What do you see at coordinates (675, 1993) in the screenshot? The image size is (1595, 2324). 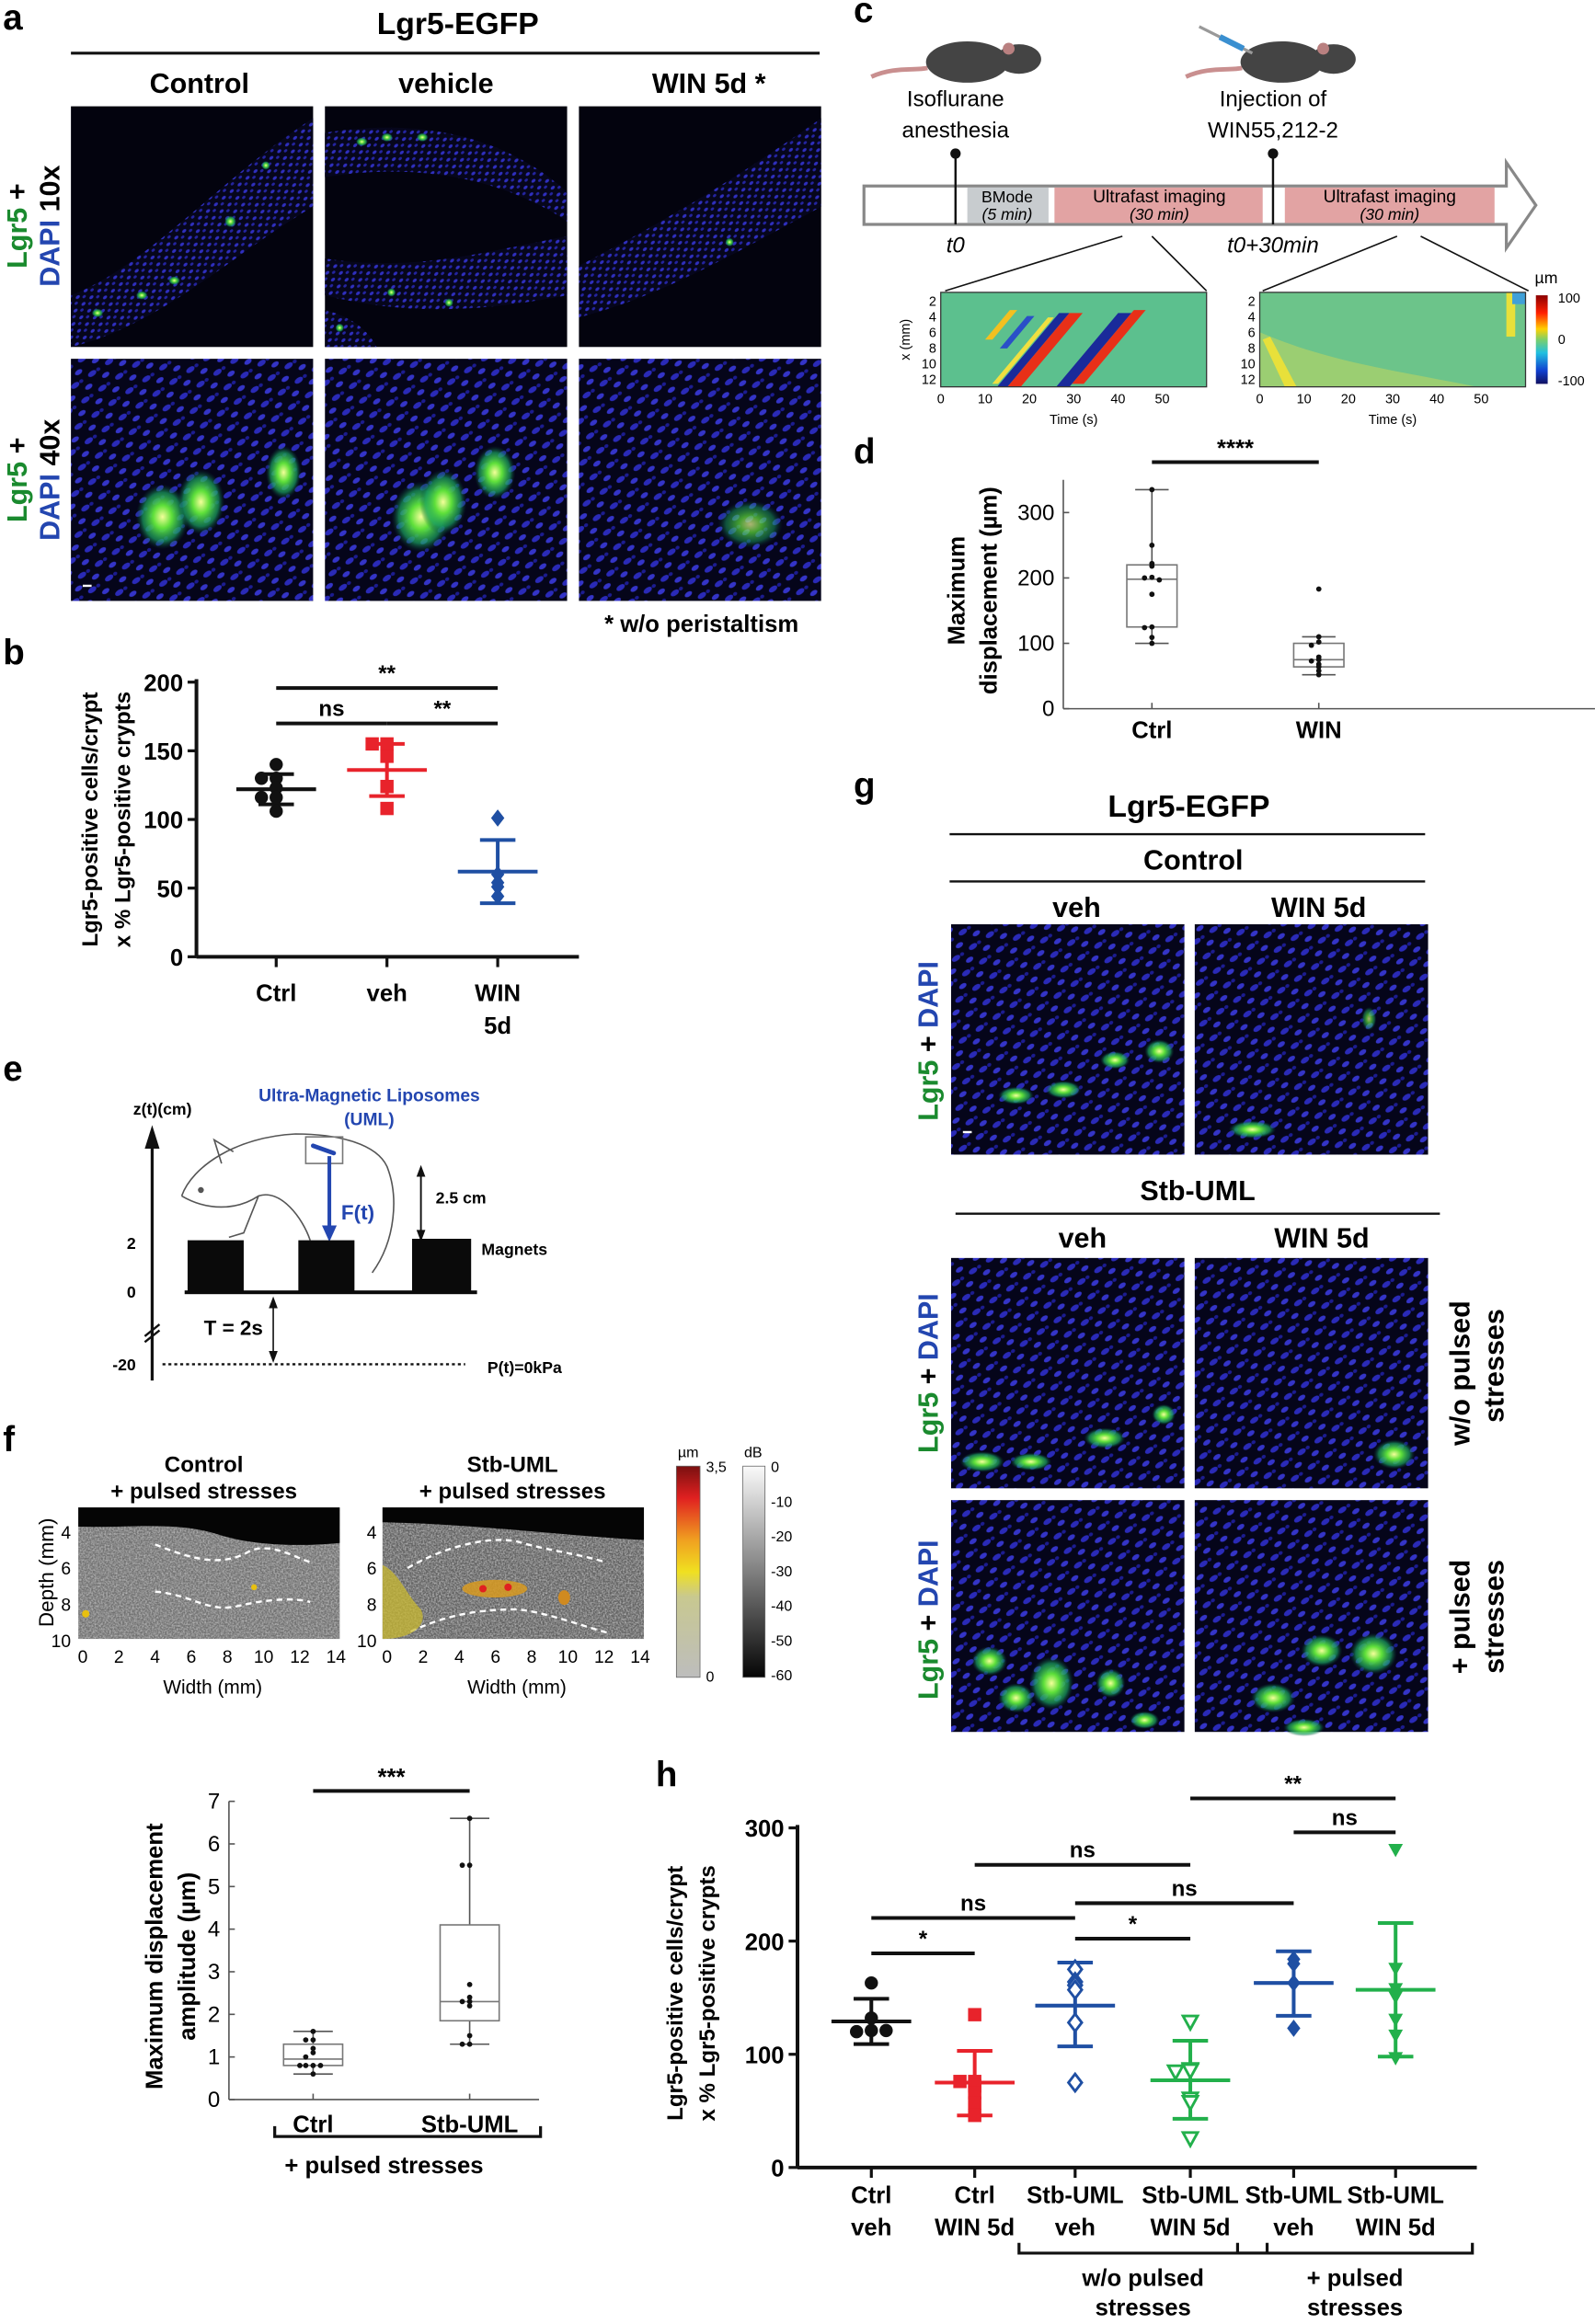 I see `y-axis-label: Lgr5-positive cells/crypt` at bounding box center [675, 1993].